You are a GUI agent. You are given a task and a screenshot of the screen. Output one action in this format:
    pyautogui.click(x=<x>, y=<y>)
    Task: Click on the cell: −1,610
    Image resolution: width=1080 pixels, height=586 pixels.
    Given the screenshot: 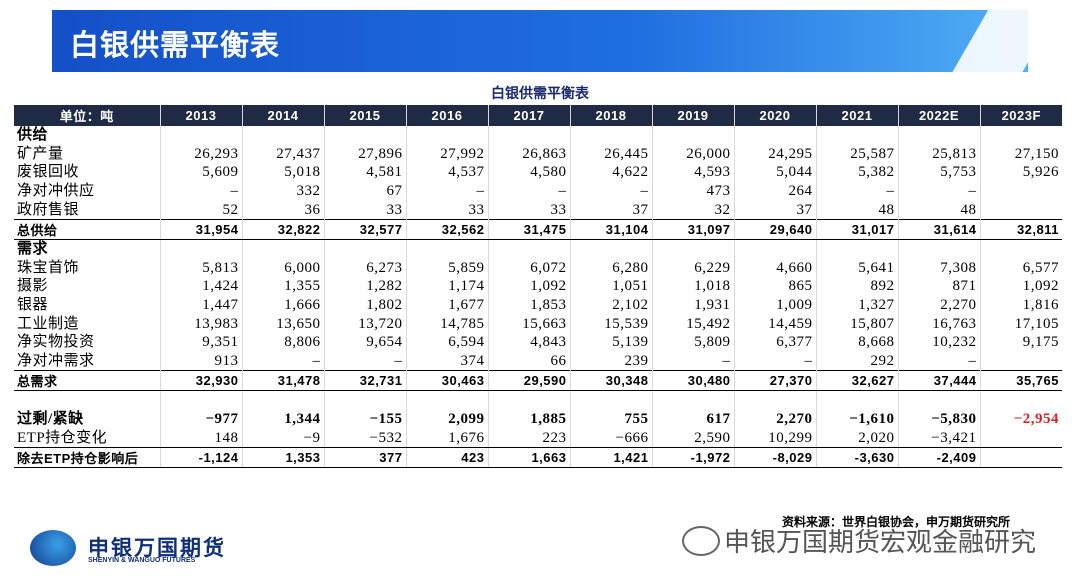 What is the action you would take?
    pyautogui.click(x=856, y=419)
    